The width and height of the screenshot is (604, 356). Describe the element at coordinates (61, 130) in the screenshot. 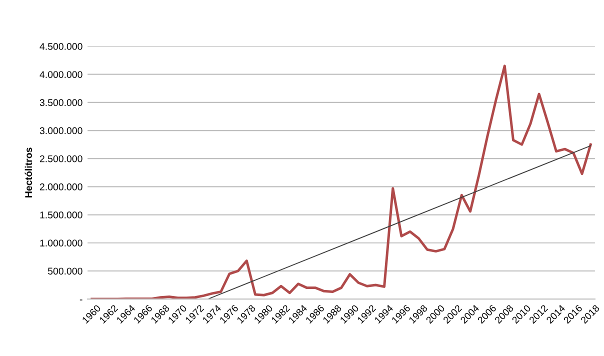

I see `y-tick-label: 3.000.000` at that location.